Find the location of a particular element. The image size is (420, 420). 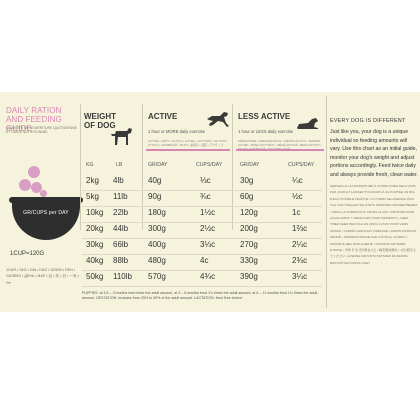

less-gr-cell: 30g is located at coordinates (247, 180).